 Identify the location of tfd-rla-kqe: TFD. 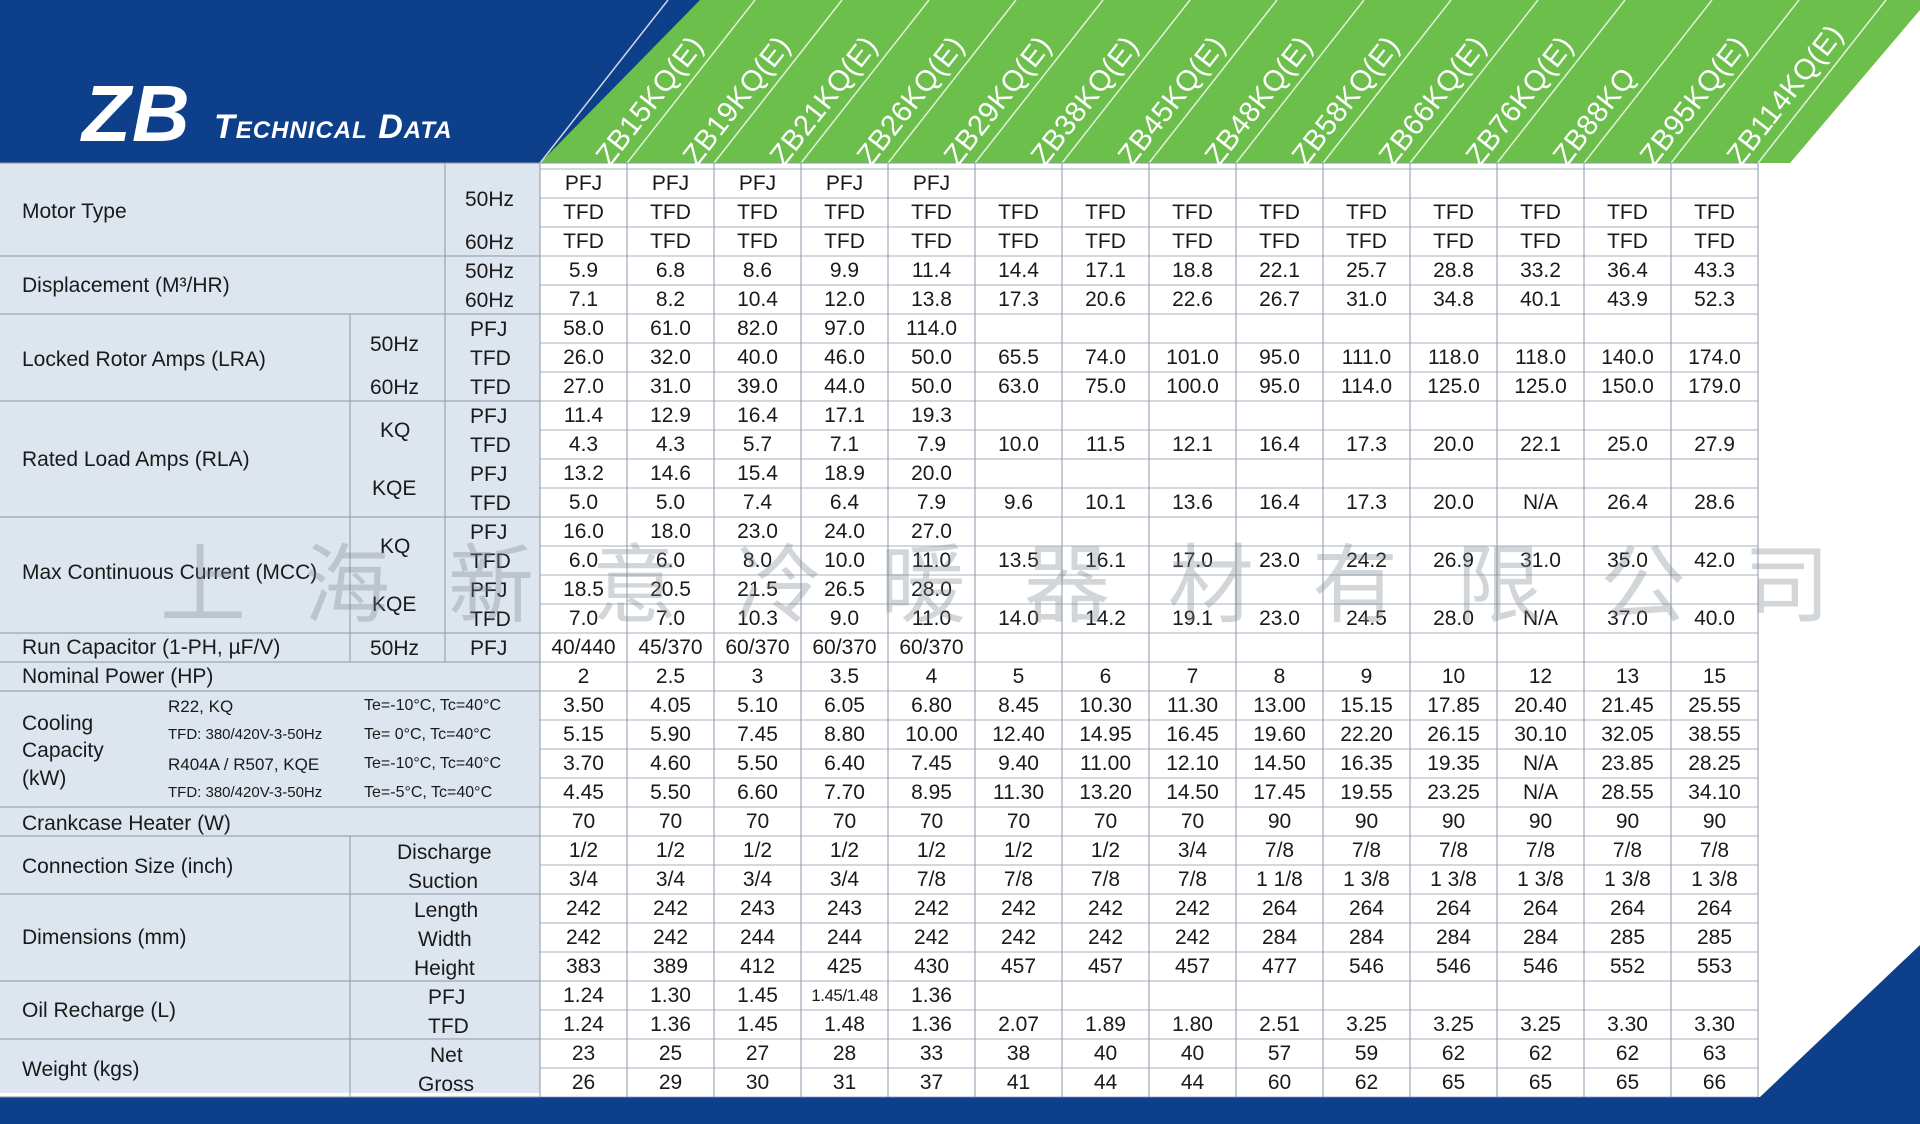
(490, 503).